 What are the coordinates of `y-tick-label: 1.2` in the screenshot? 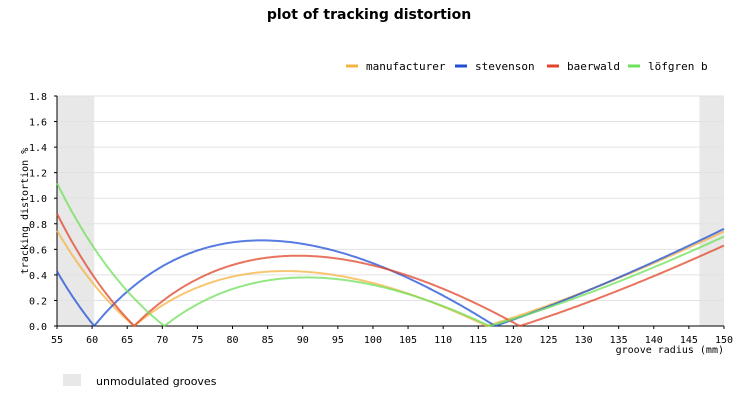 It's located at (38, 174).